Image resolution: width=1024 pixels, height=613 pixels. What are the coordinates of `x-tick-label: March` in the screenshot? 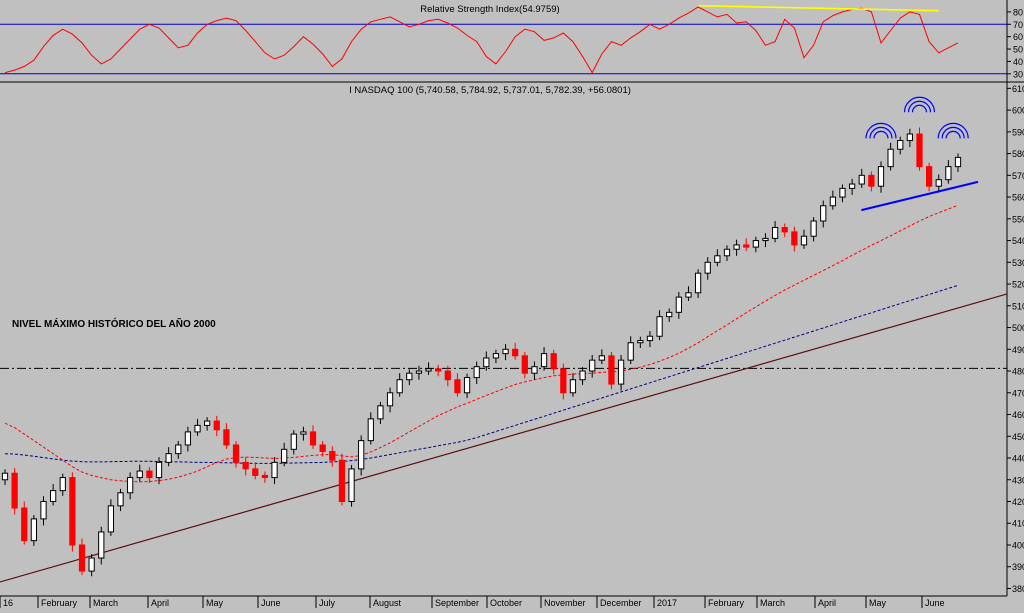 It's located at (105, 603).